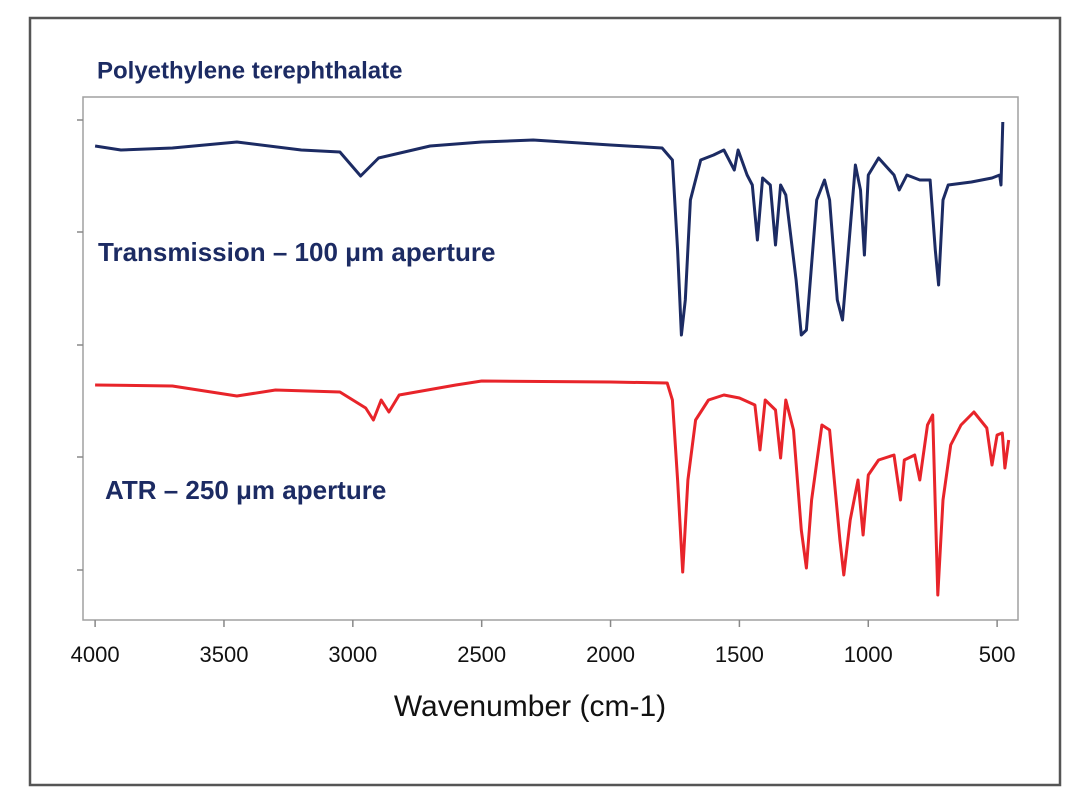  I want to click on x-tick-label: 3000, so click(352, 654).